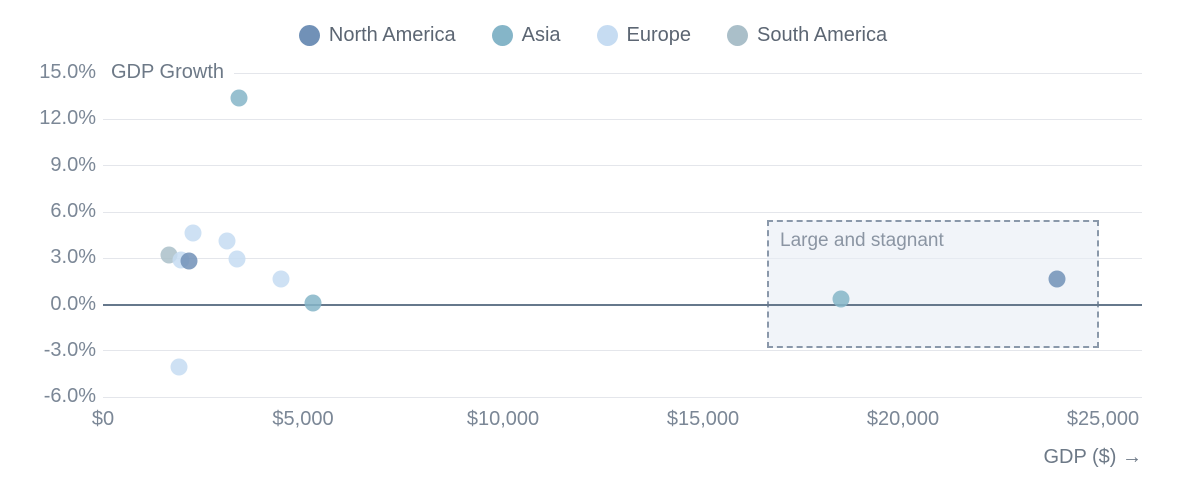 The image size is (1186, 492). Describe the element at coordinates (659, 35) in the screenshot. I see `legend-item-label: Europe` at that location.